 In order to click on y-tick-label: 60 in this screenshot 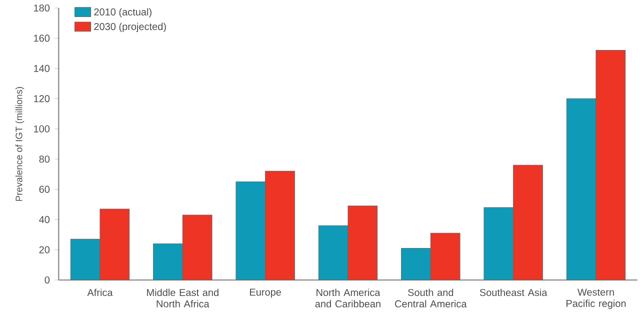, I will do `click(44, 189)`.